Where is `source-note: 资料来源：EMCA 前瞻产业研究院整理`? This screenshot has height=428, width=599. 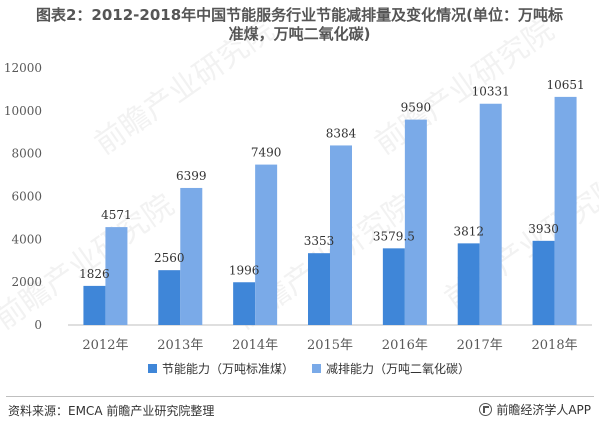
source-note: 资料来源：EMCA 前瞻产业研究院整理 is located at coordinates (111, 411).